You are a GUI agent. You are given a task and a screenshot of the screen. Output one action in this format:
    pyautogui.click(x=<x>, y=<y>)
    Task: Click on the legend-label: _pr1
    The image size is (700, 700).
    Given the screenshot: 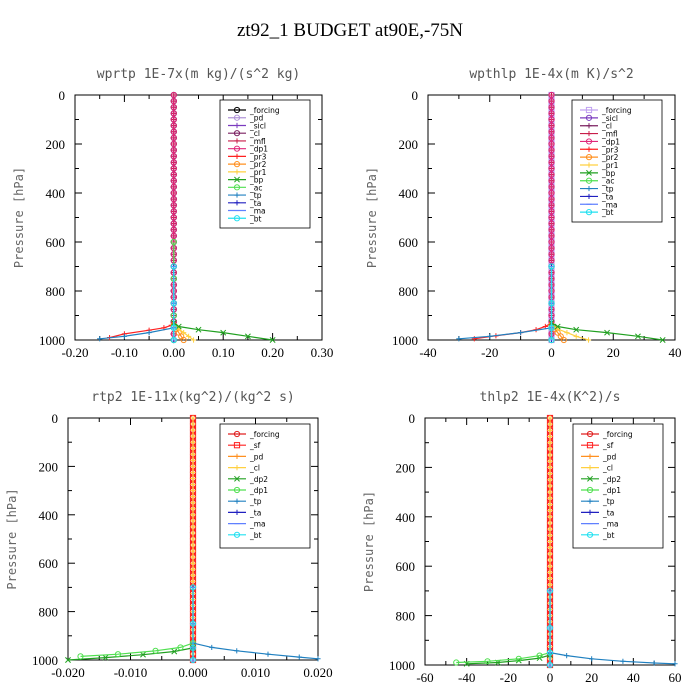 What is the action you would take?
    pyautogui.click(x=610, y=165)
    